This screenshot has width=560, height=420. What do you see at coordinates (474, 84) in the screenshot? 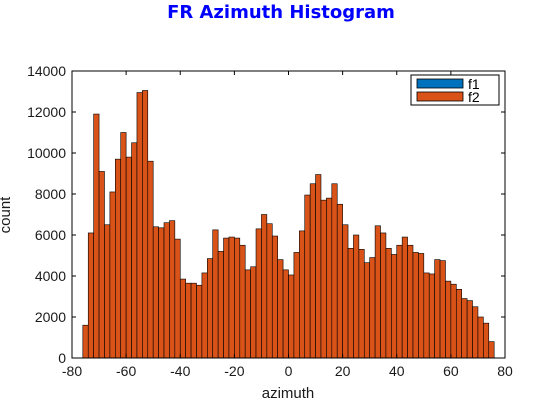
I see `legend-label-f1: f1` at bounding box center [474, 84].